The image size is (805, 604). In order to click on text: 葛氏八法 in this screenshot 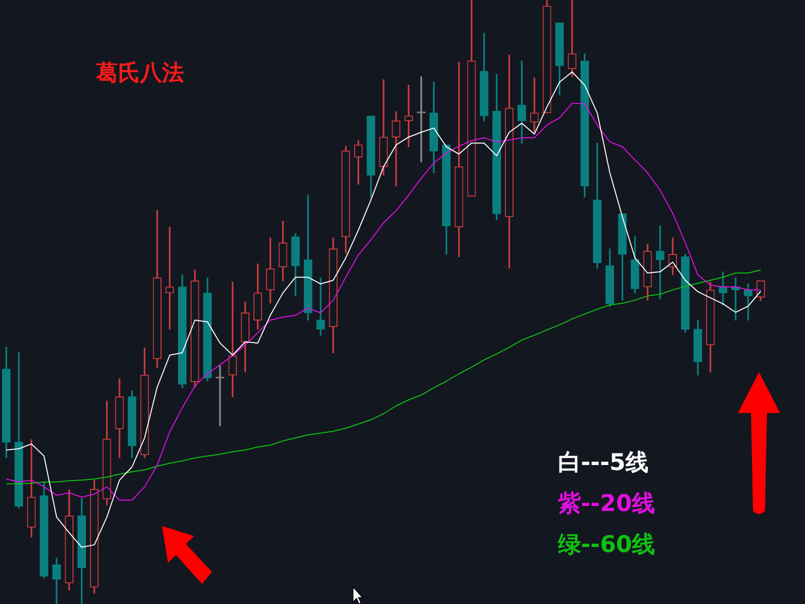, I will do `click(140, 74)`.